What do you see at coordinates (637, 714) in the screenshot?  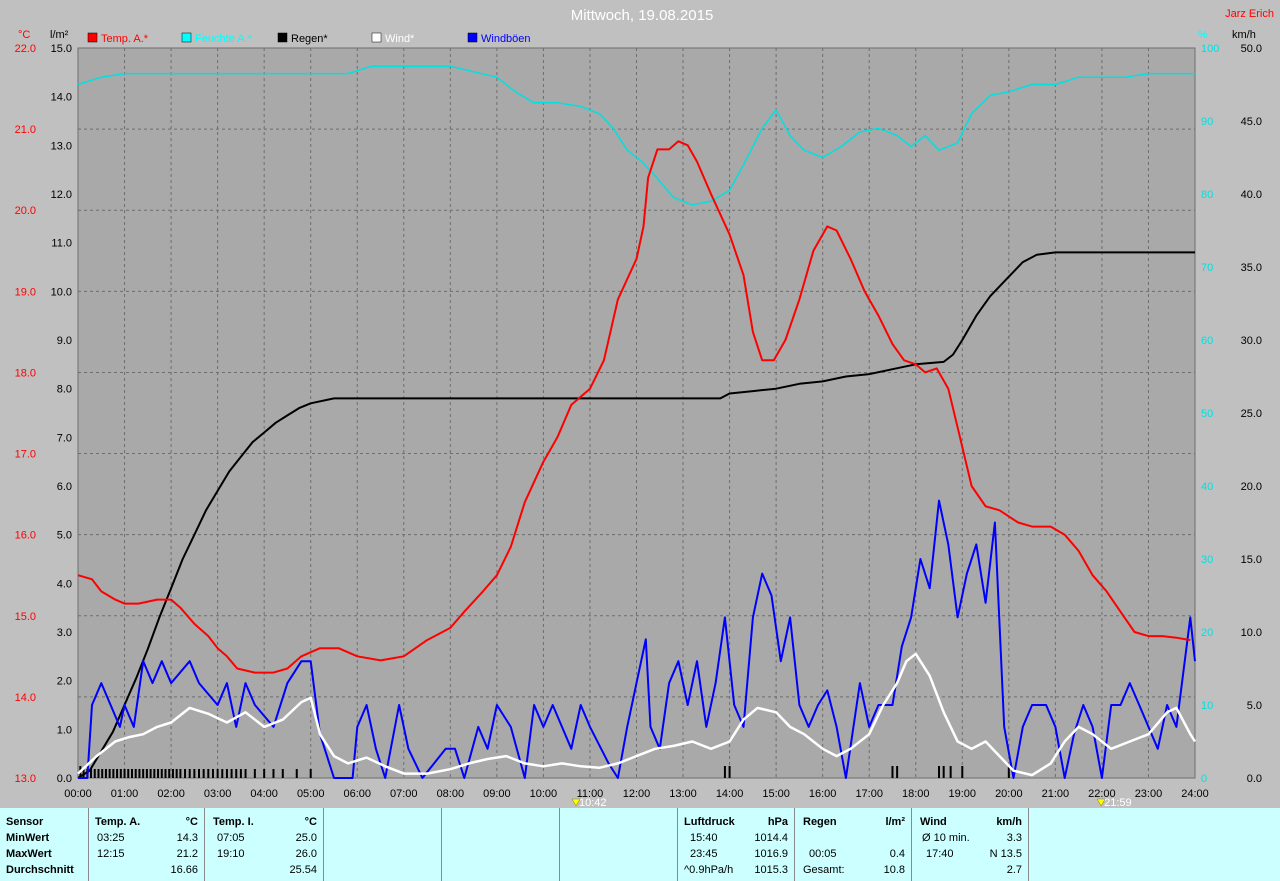 I see `series-line-wind` at bounding box center [637, 714].